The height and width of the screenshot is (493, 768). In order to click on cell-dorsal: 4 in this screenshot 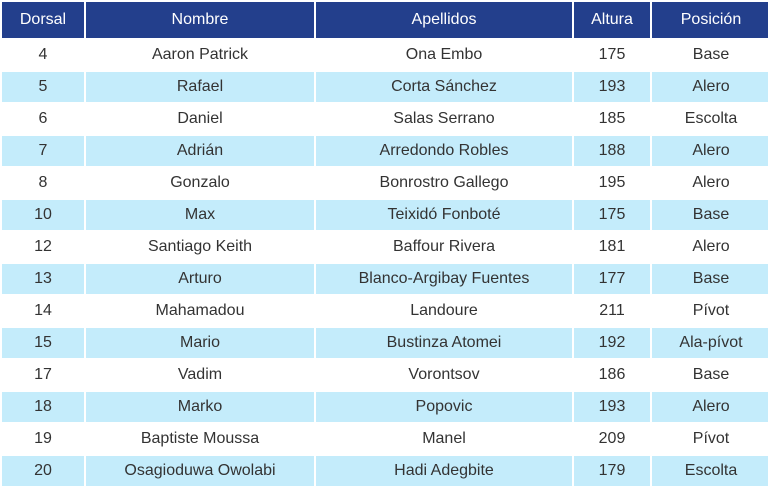, I will do `click(43, 55)`.